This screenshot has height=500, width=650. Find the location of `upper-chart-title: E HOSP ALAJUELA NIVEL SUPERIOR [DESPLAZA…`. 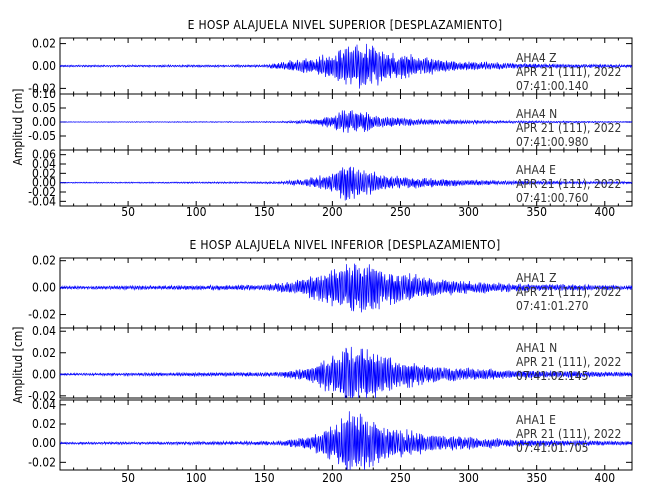

upper-chart-title: E HOSP ALAJUELA NIVEL SUPERIOR [DESPLAZA… is located at coordinates (345, 25).